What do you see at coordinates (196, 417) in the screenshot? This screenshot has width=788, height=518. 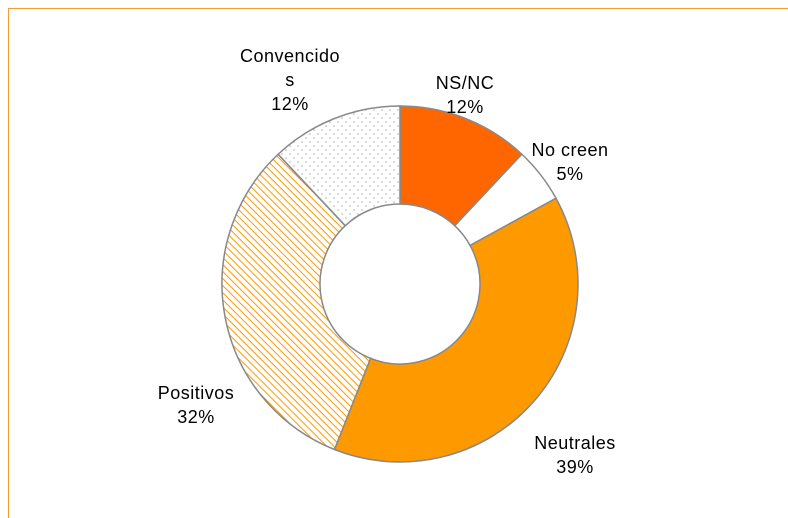 I see `value-label: 32%` at bounding box center [196, 417].